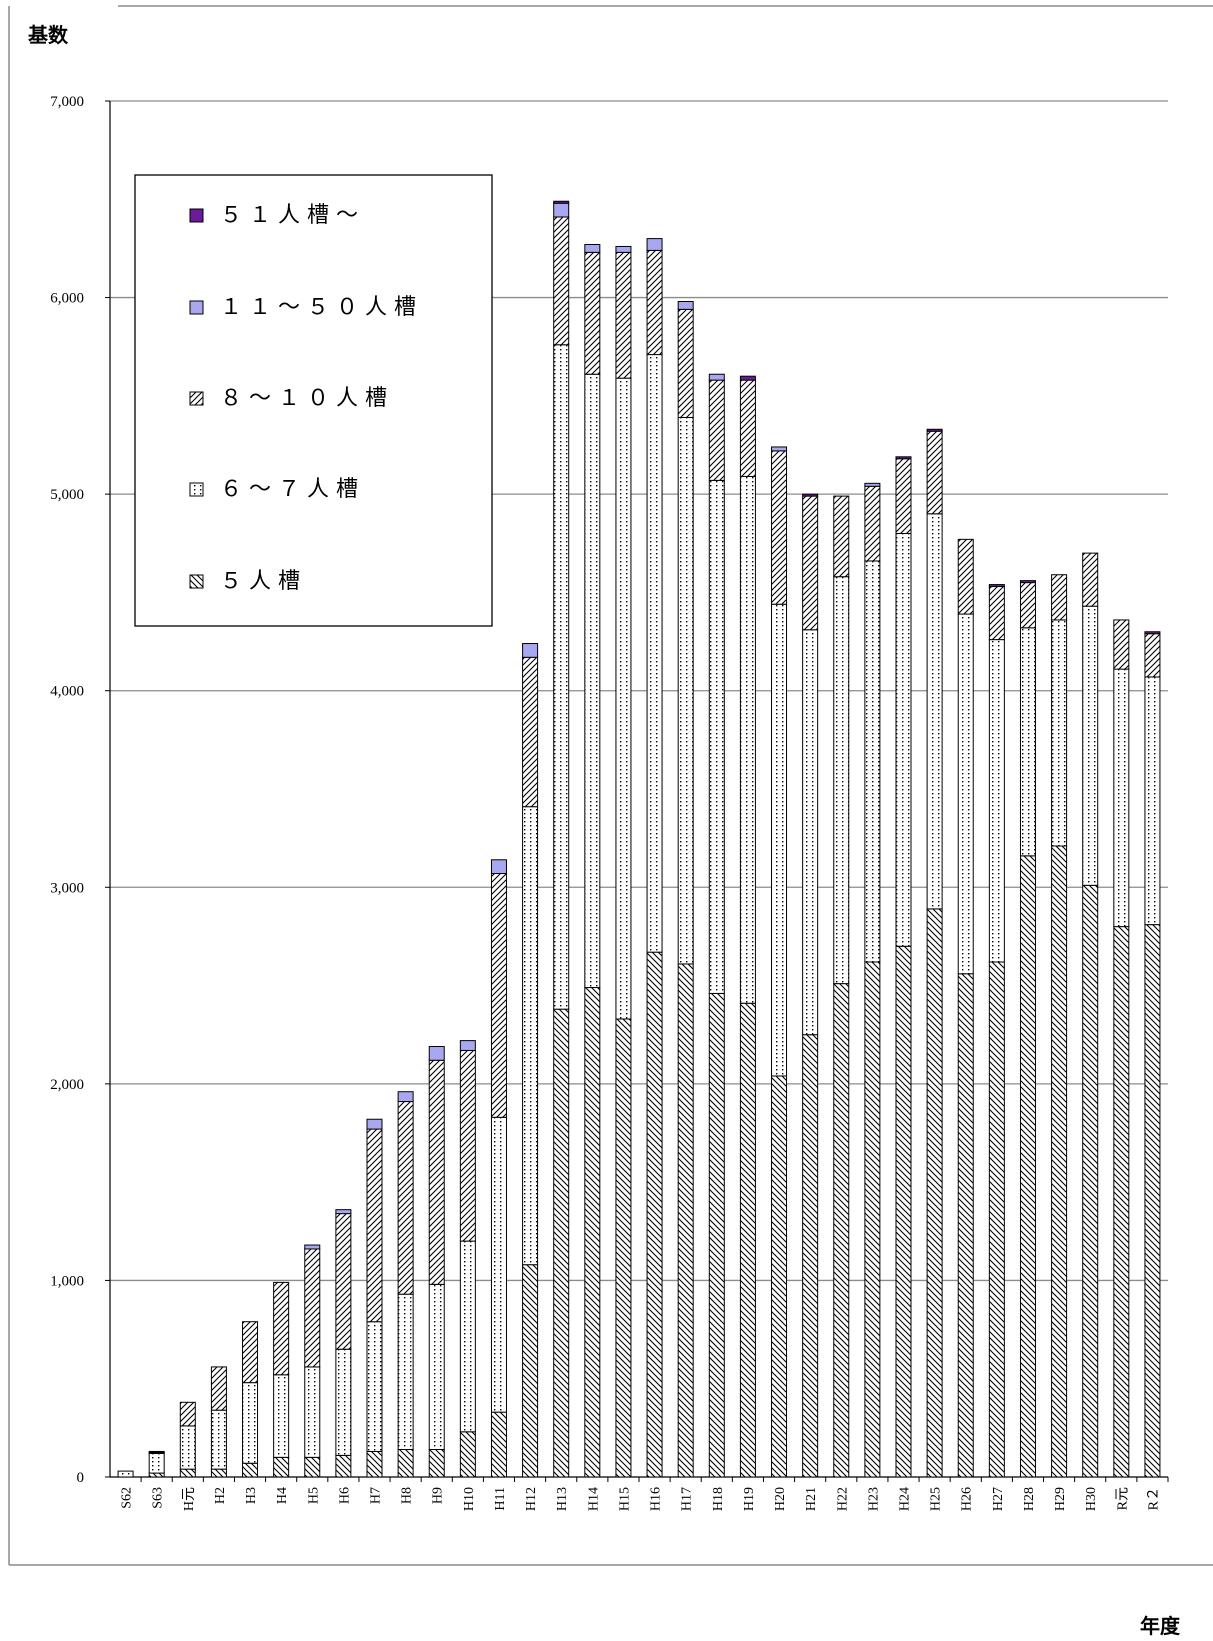 This screenshot has height=1641, width=1213. I want to click on bar-segment: H13 ６～７人槽: 3380, so click(561, 677).